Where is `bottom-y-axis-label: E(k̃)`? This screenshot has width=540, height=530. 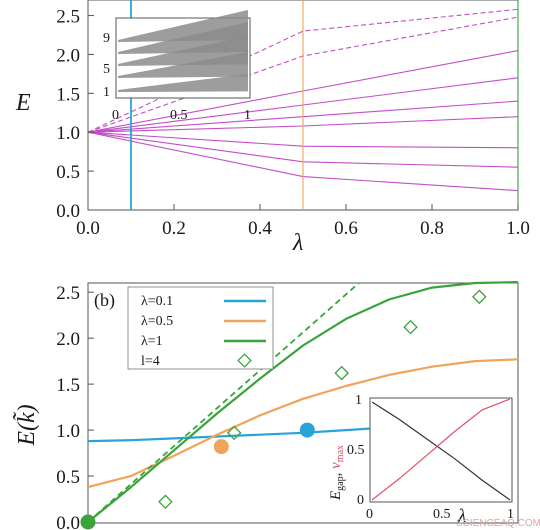
bottom-y-axis-label: E(k̃) is located at coordinates (26, 425).